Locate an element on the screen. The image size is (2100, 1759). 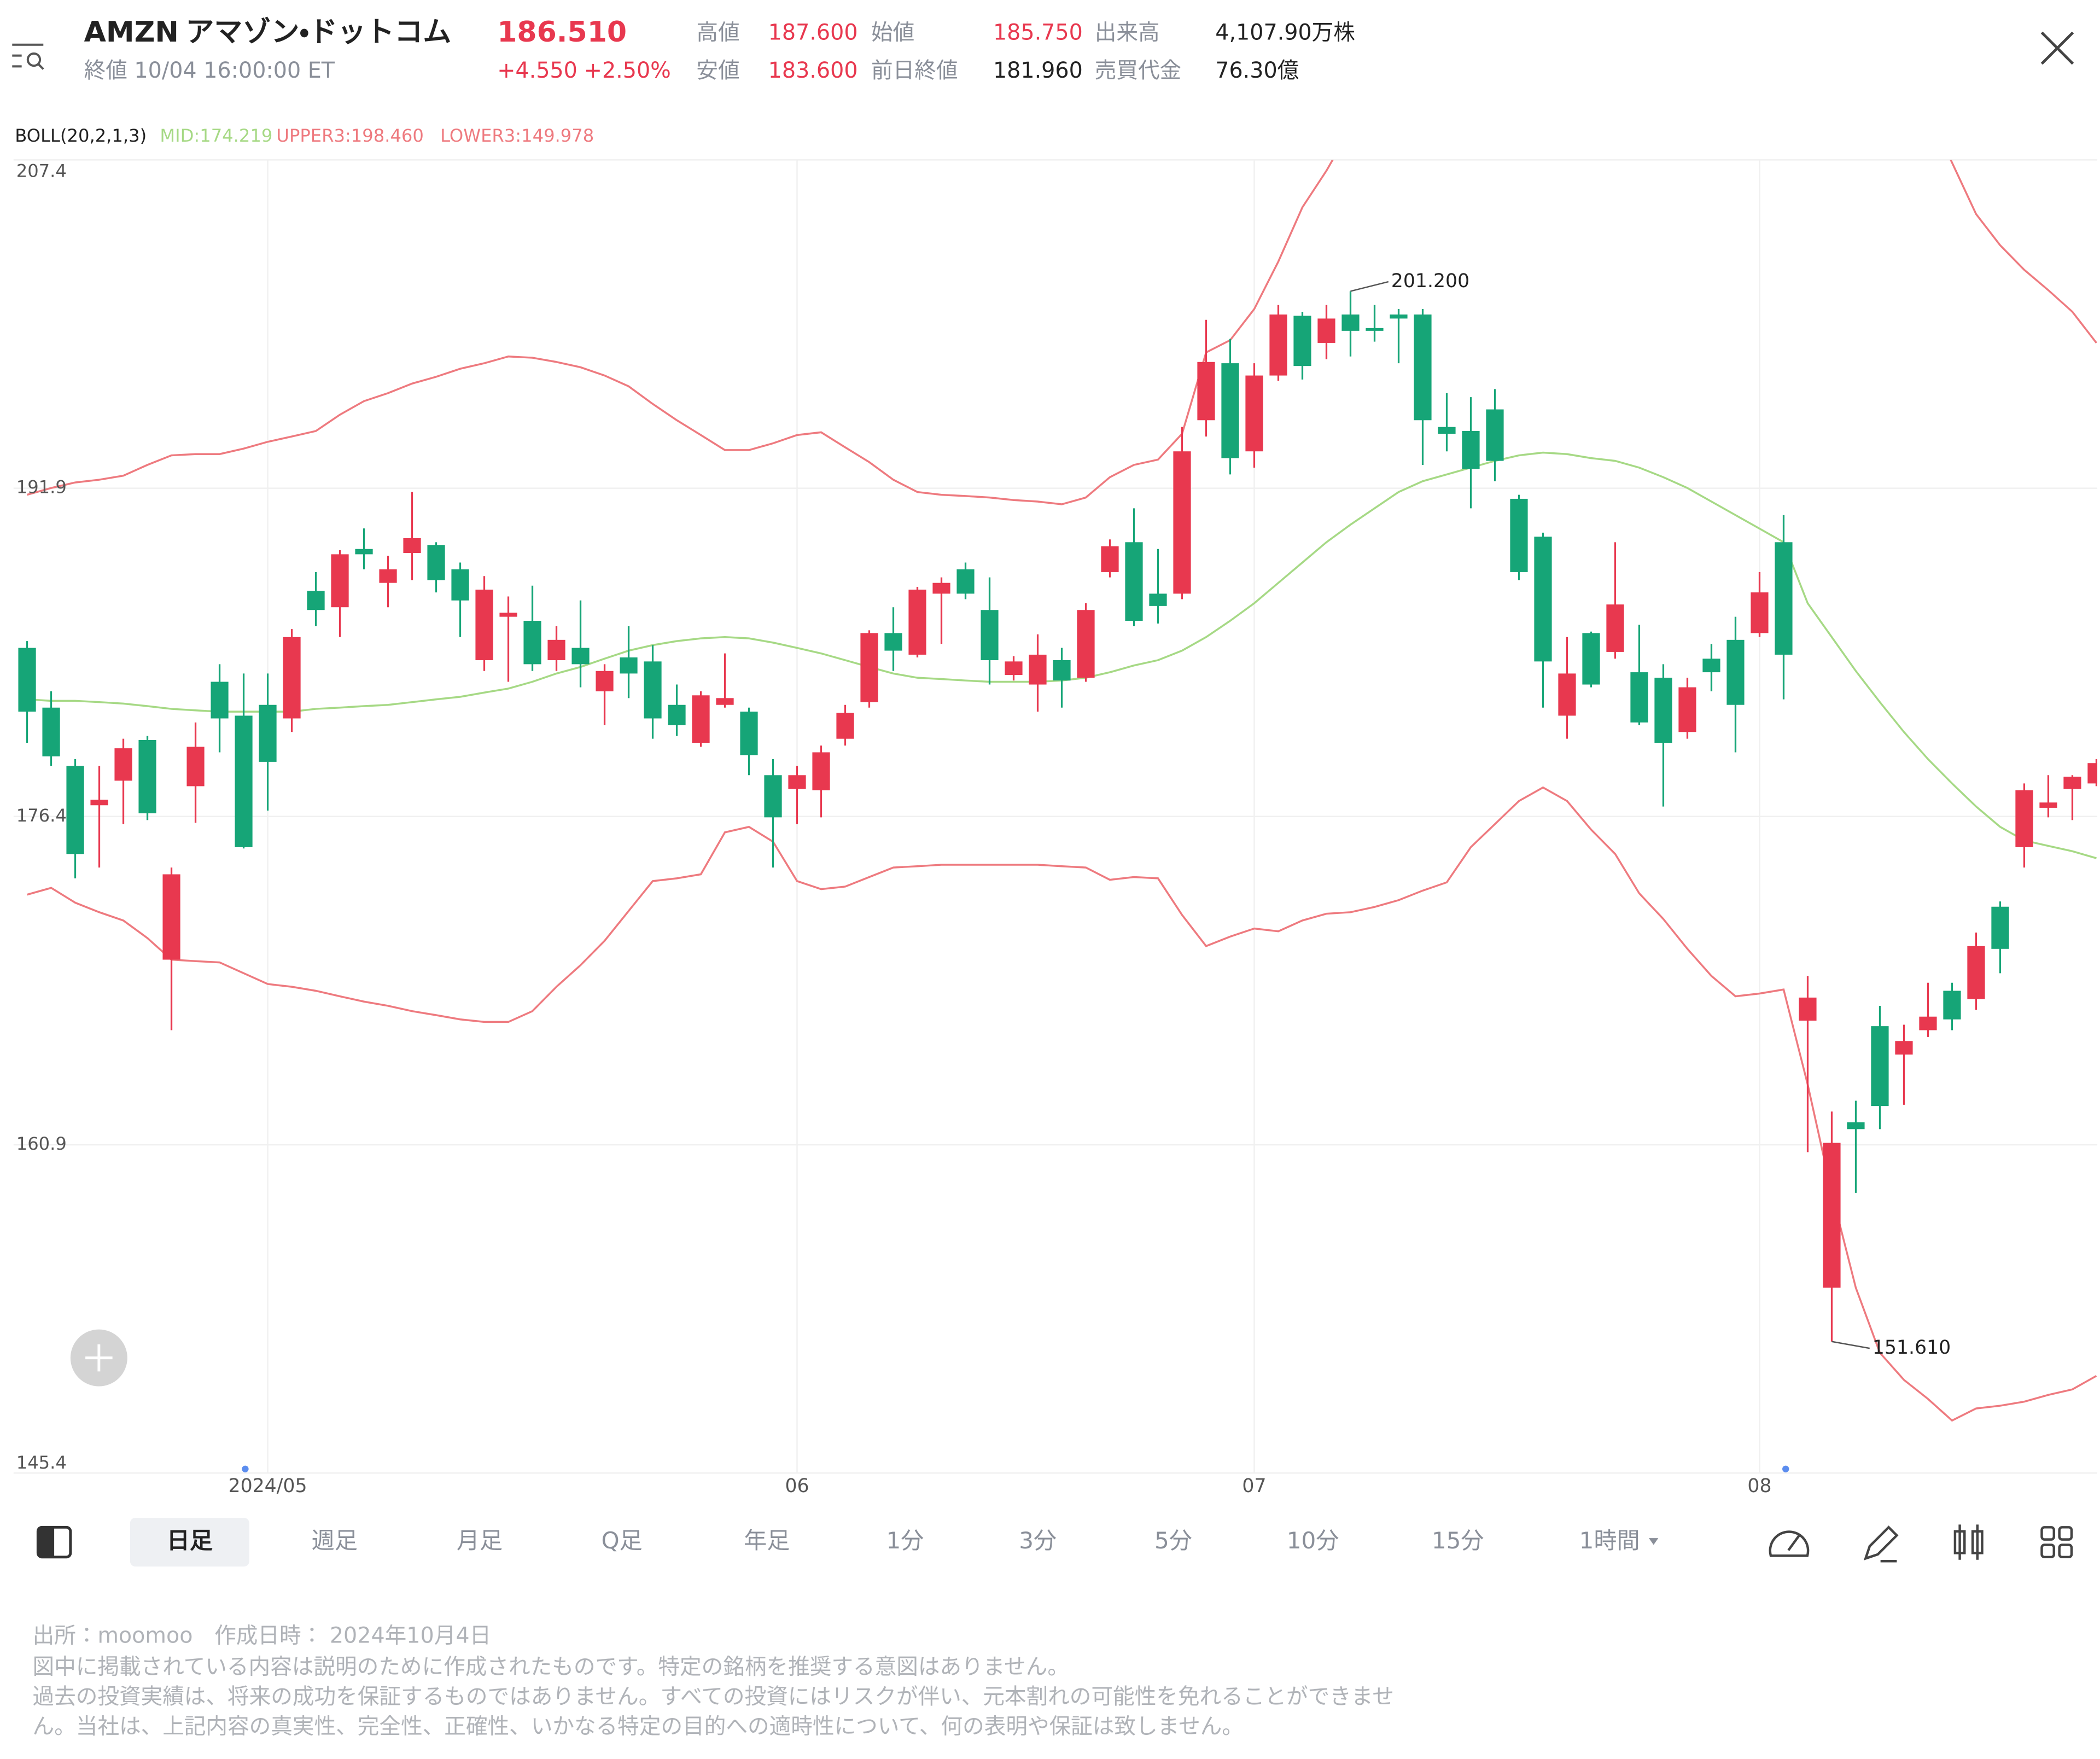
stat-label: 前日終値 is located at coordinates (914, 70).